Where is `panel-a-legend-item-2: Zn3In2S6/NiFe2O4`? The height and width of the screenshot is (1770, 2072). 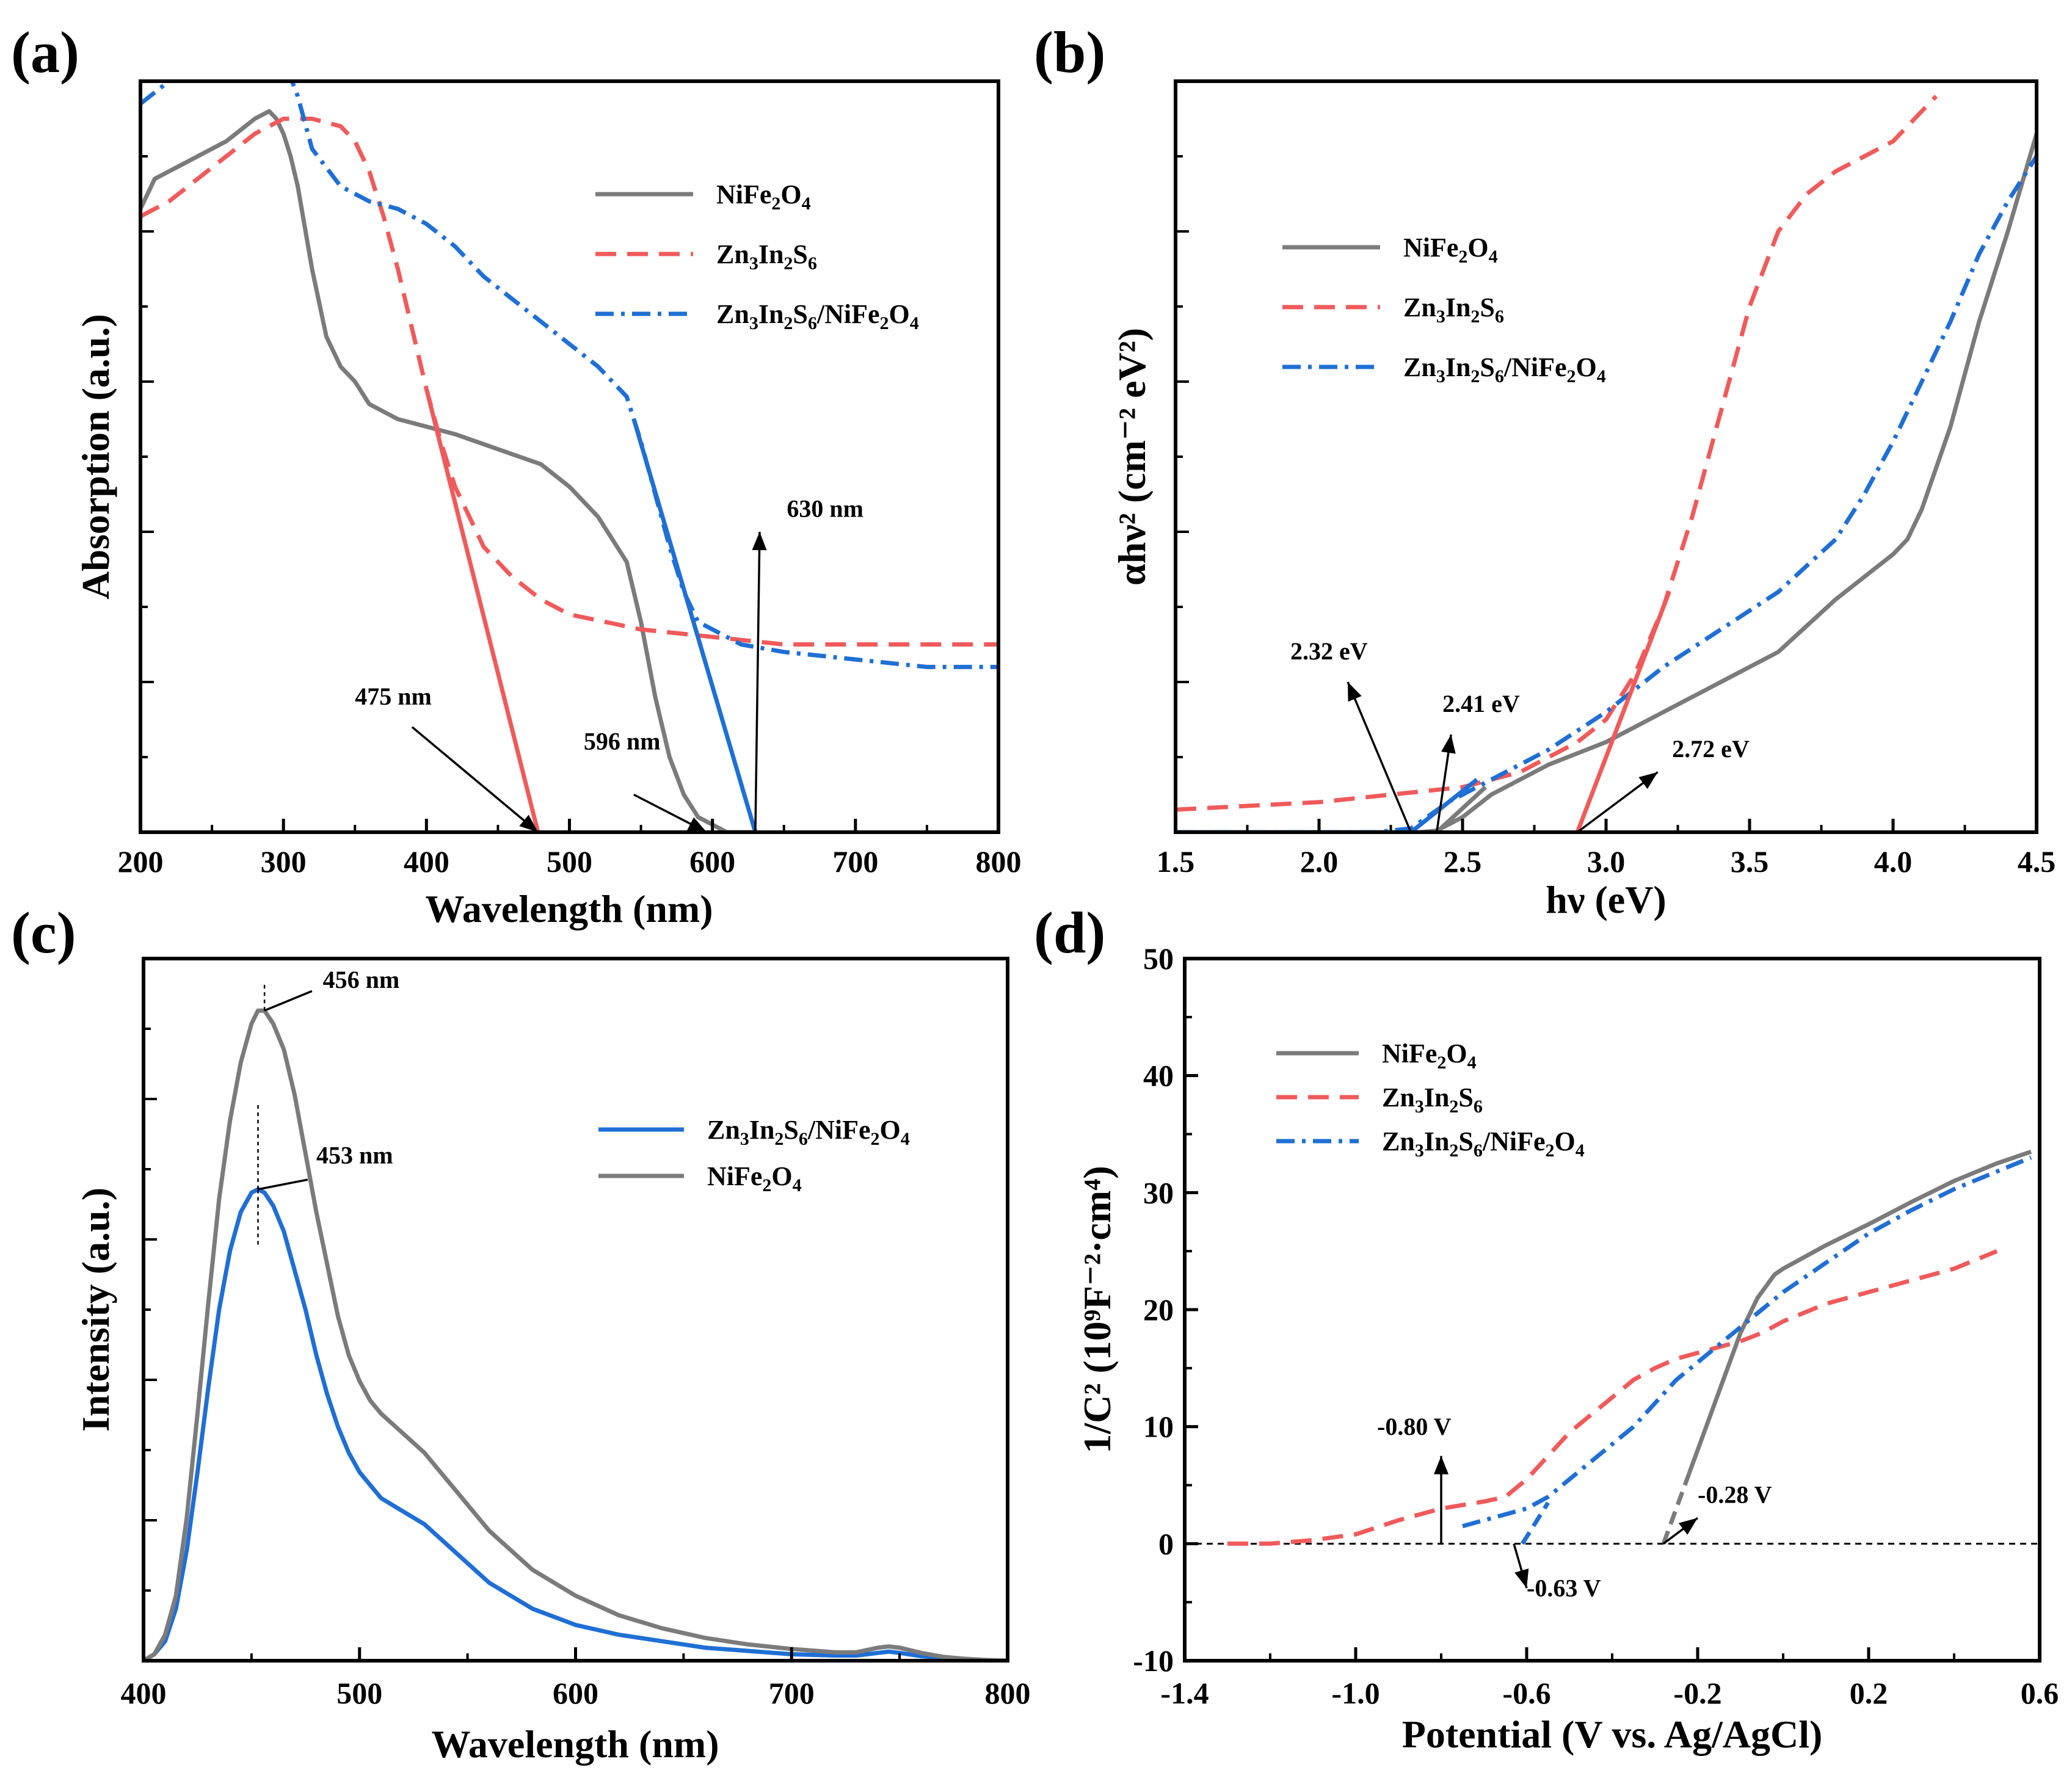
panel-a-legend-item-2: Zn3In2S6/NiFe2O4 is located at coordinates (757, 316).